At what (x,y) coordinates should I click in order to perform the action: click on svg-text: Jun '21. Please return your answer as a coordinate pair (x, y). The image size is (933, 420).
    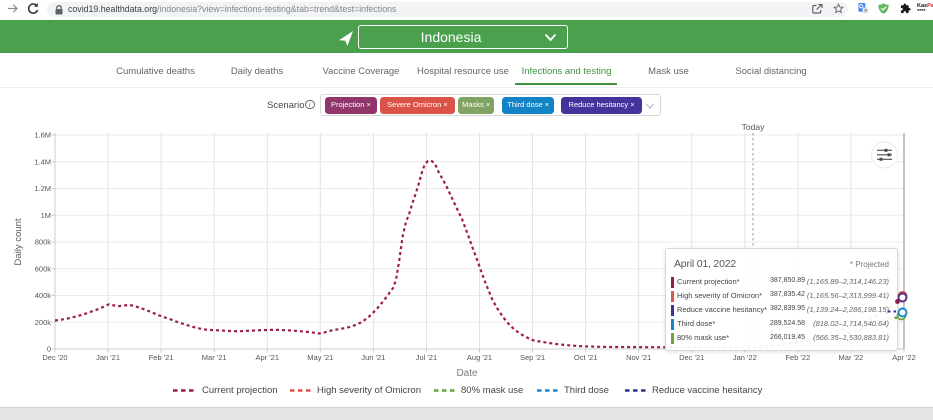
    Looking at the image, I should click on (373, 357).